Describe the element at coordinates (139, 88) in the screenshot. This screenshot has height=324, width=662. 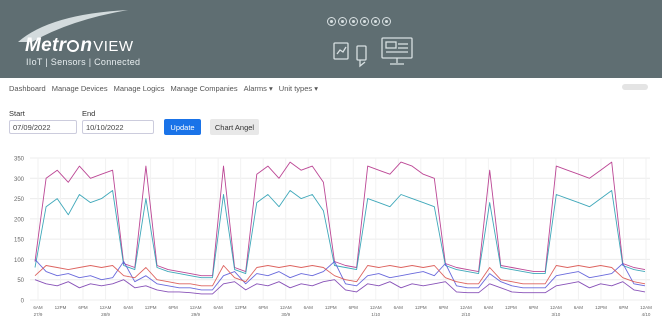
I see `nav-manage-logics: Manage Logics` at that location.